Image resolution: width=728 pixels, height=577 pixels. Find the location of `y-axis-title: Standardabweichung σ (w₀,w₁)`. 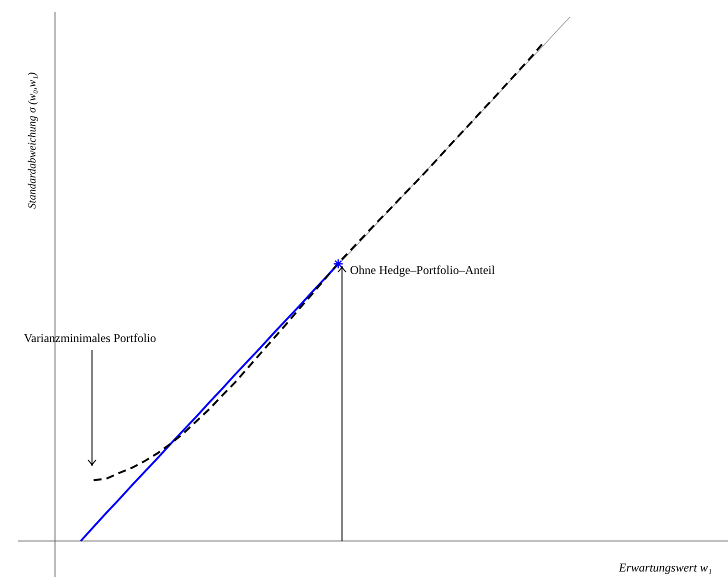

y-axis-title: Standardabweichung σ (w₀,w₁) is located at coordinates (32, 140).